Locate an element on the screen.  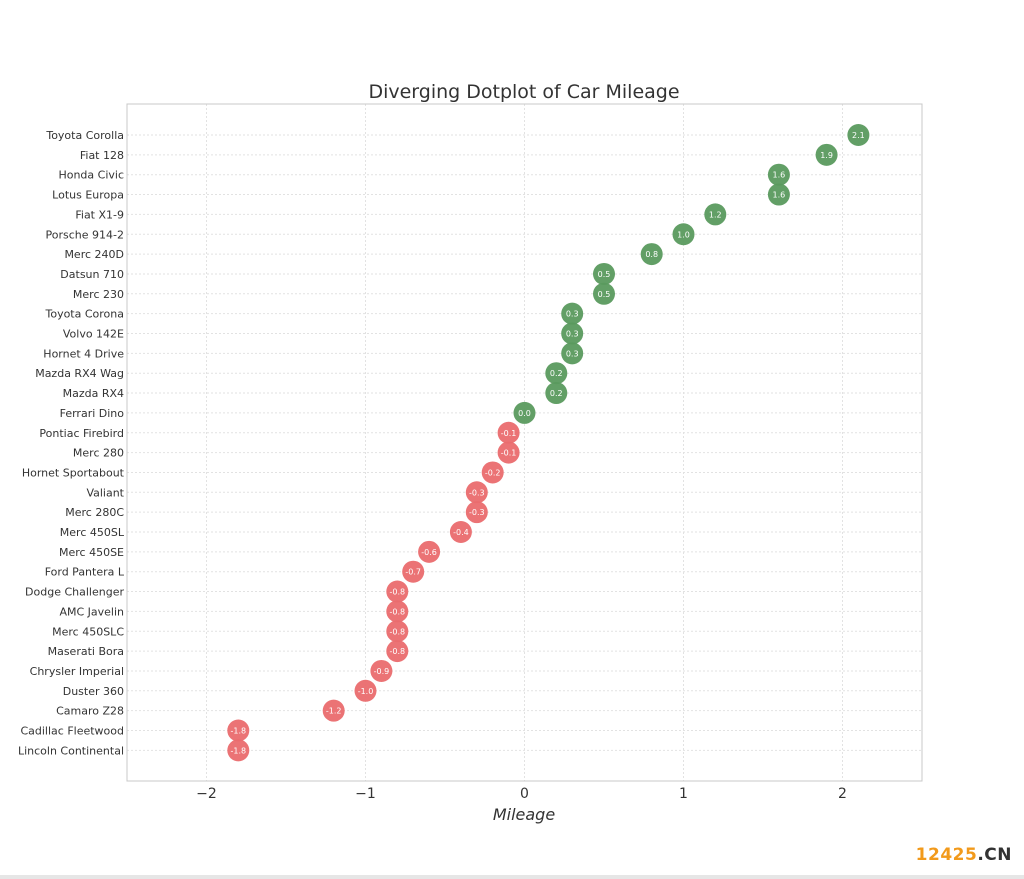
watermark-number: 12425 is located at coordinates (946, 855).